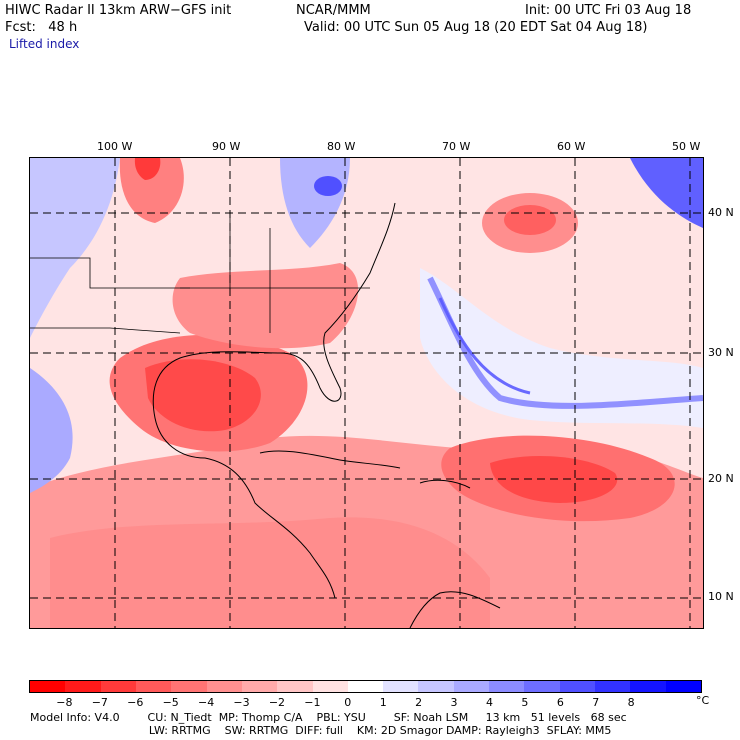  I want to click on lon-label: 60 W, so click(571, 146).